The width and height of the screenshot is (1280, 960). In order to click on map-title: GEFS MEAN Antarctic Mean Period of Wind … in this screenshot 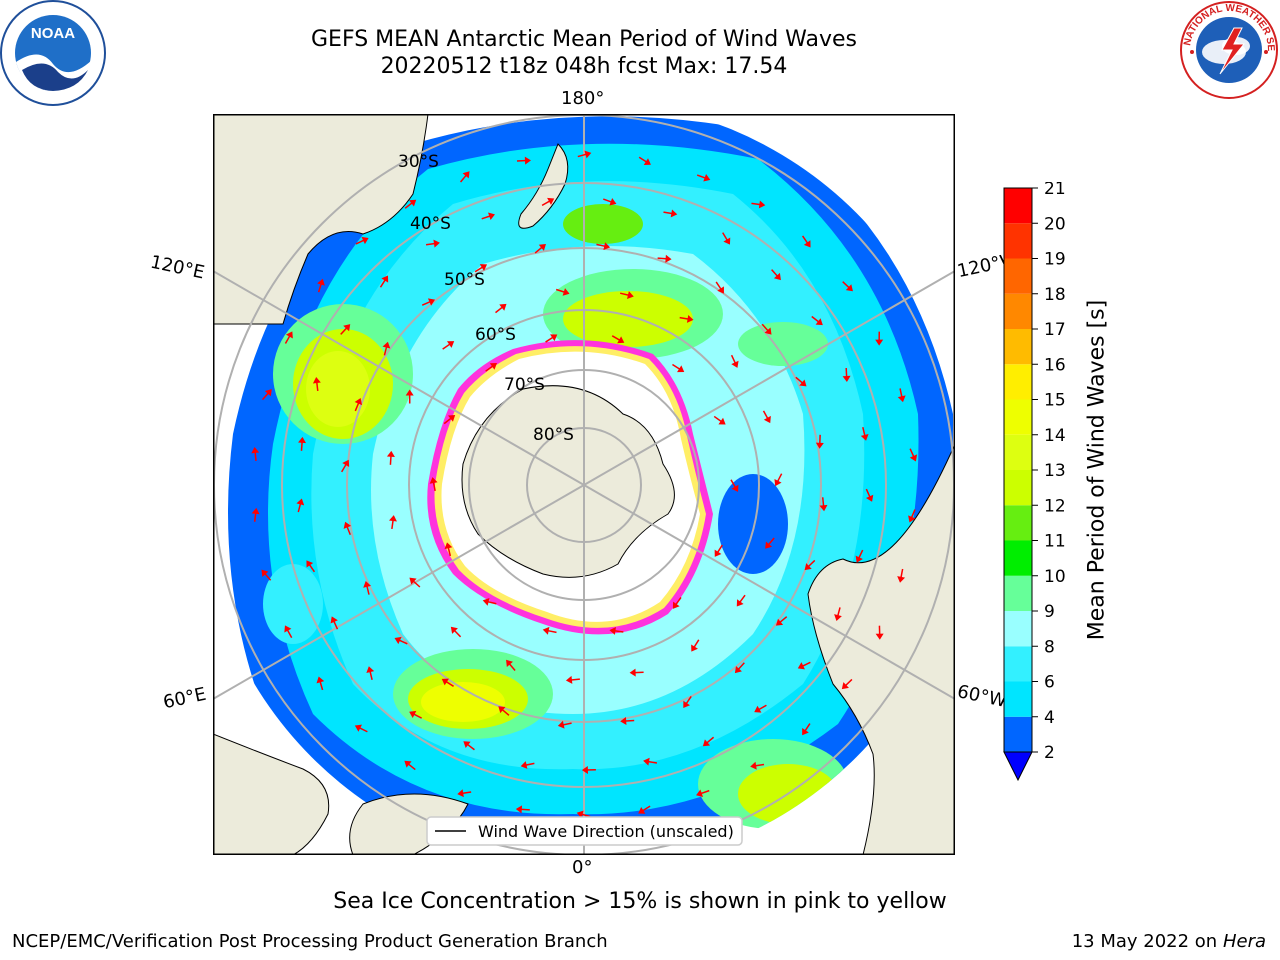, I will do `click(584, 39)`.